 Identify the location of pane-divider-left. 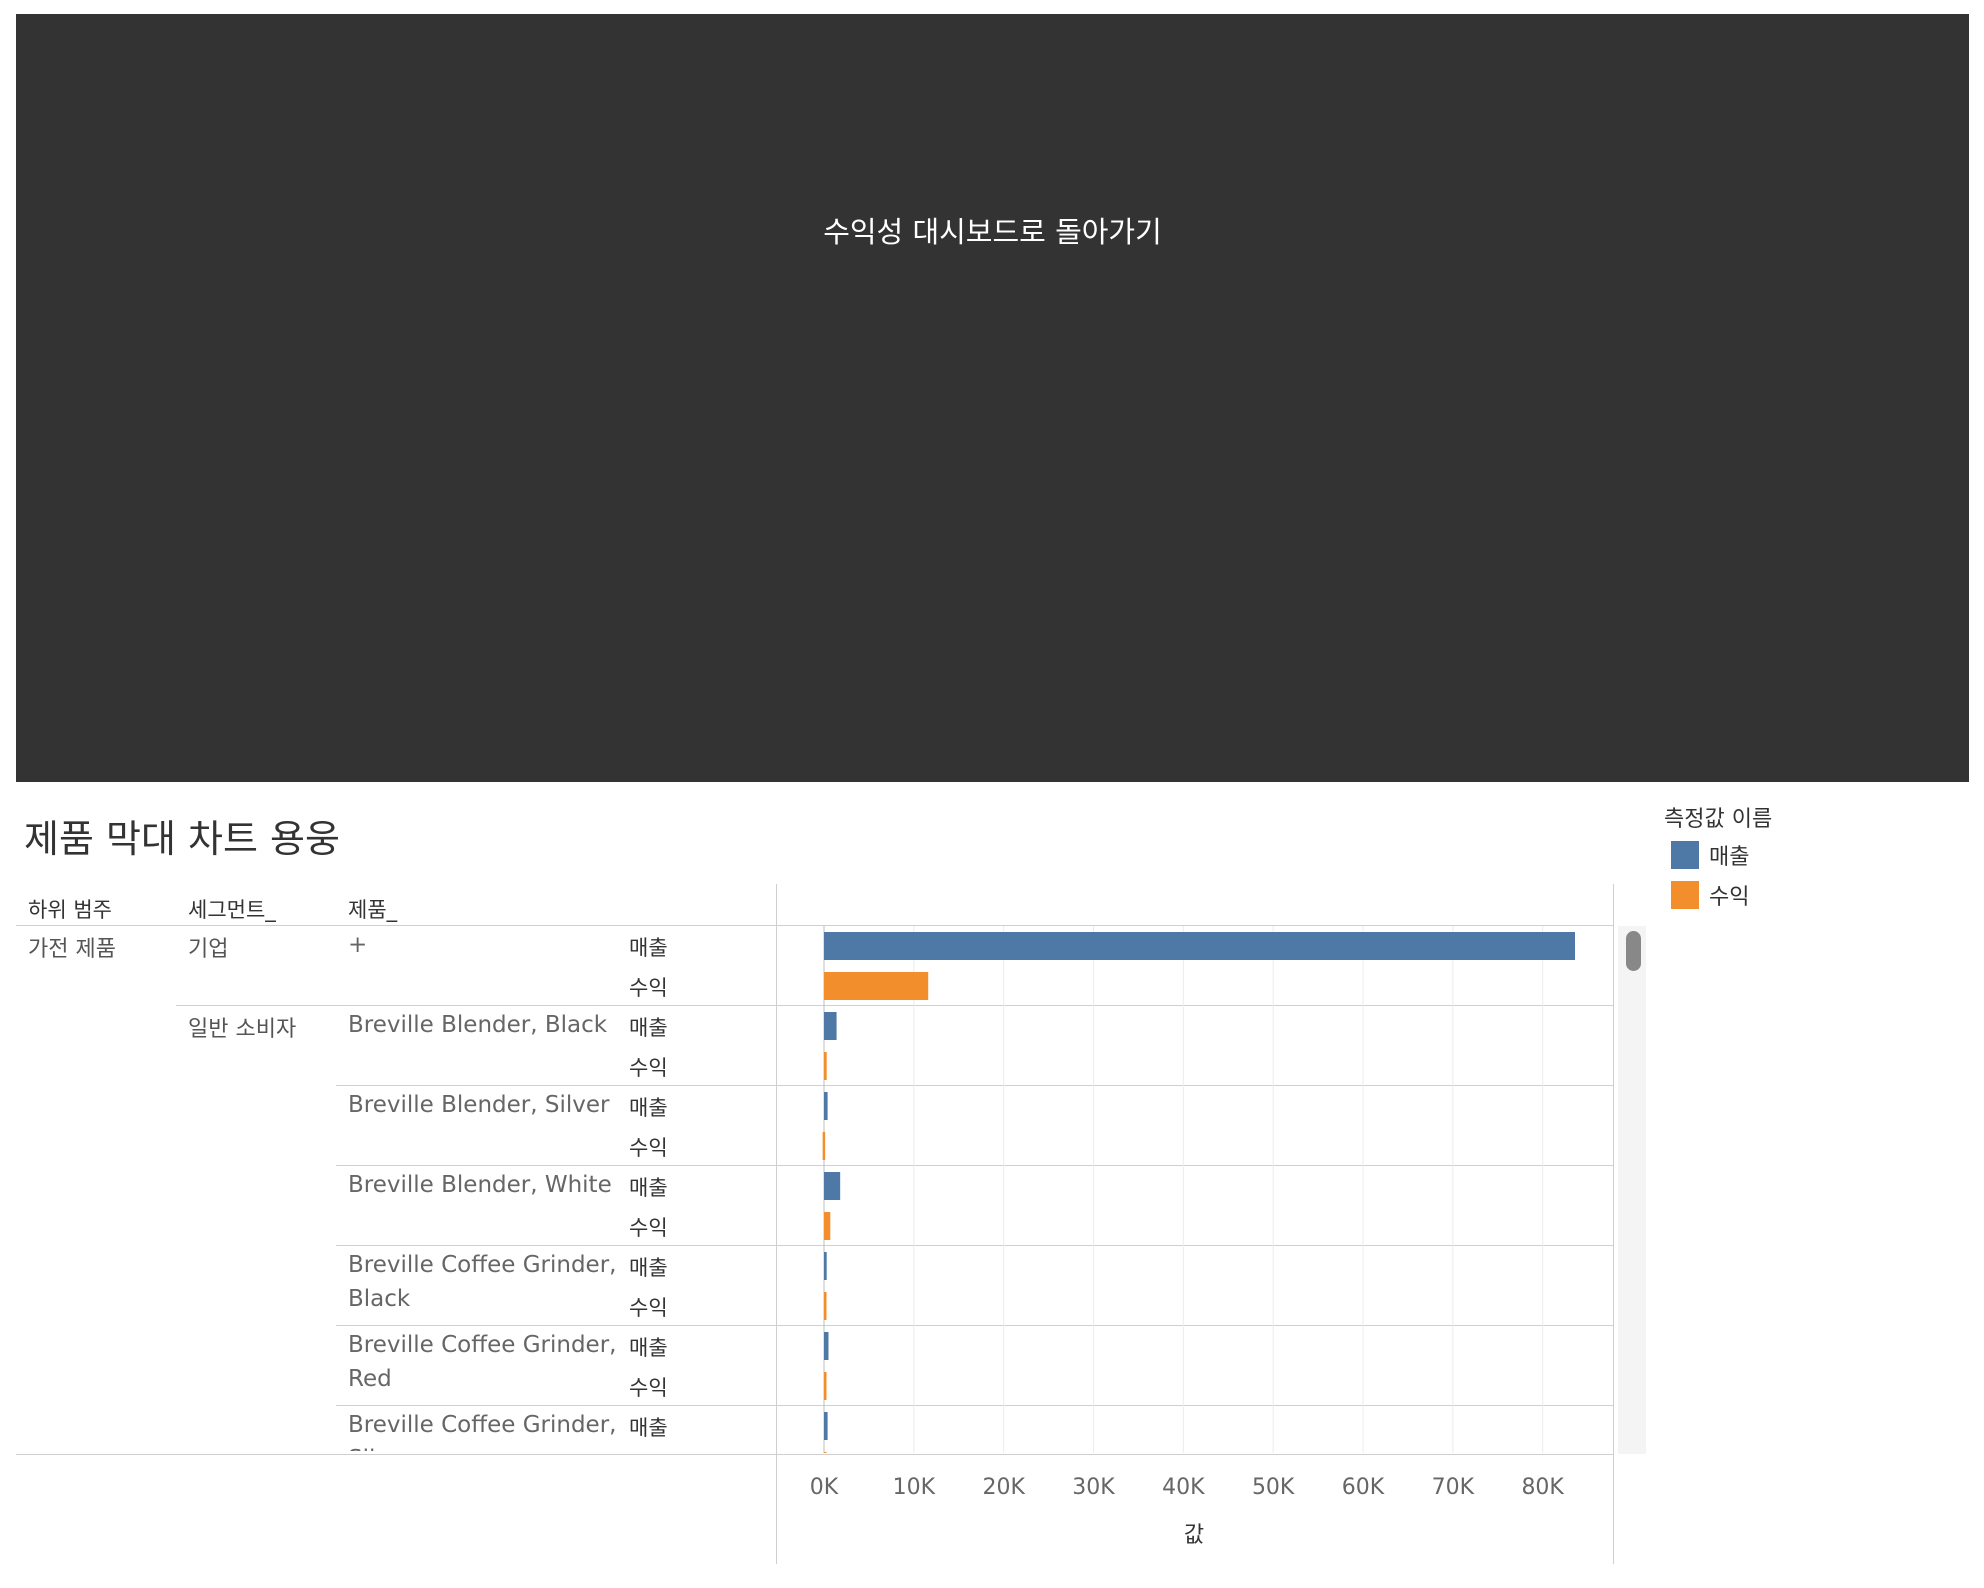
(776, 1224).